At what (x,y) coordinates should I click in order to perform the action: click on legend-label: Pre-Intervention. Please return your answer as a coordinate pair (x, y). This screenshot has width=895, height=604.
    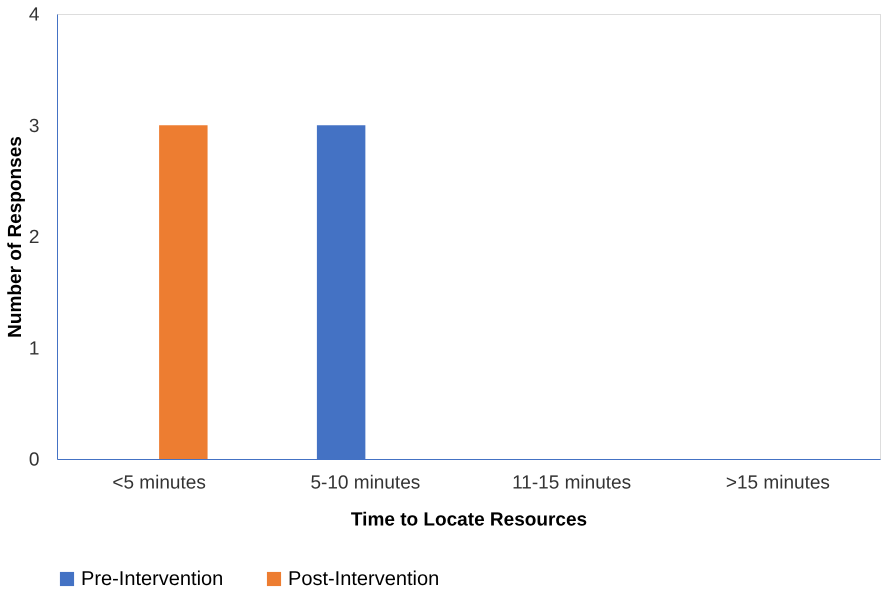
    Looking at the image, I should click on (152, 579).